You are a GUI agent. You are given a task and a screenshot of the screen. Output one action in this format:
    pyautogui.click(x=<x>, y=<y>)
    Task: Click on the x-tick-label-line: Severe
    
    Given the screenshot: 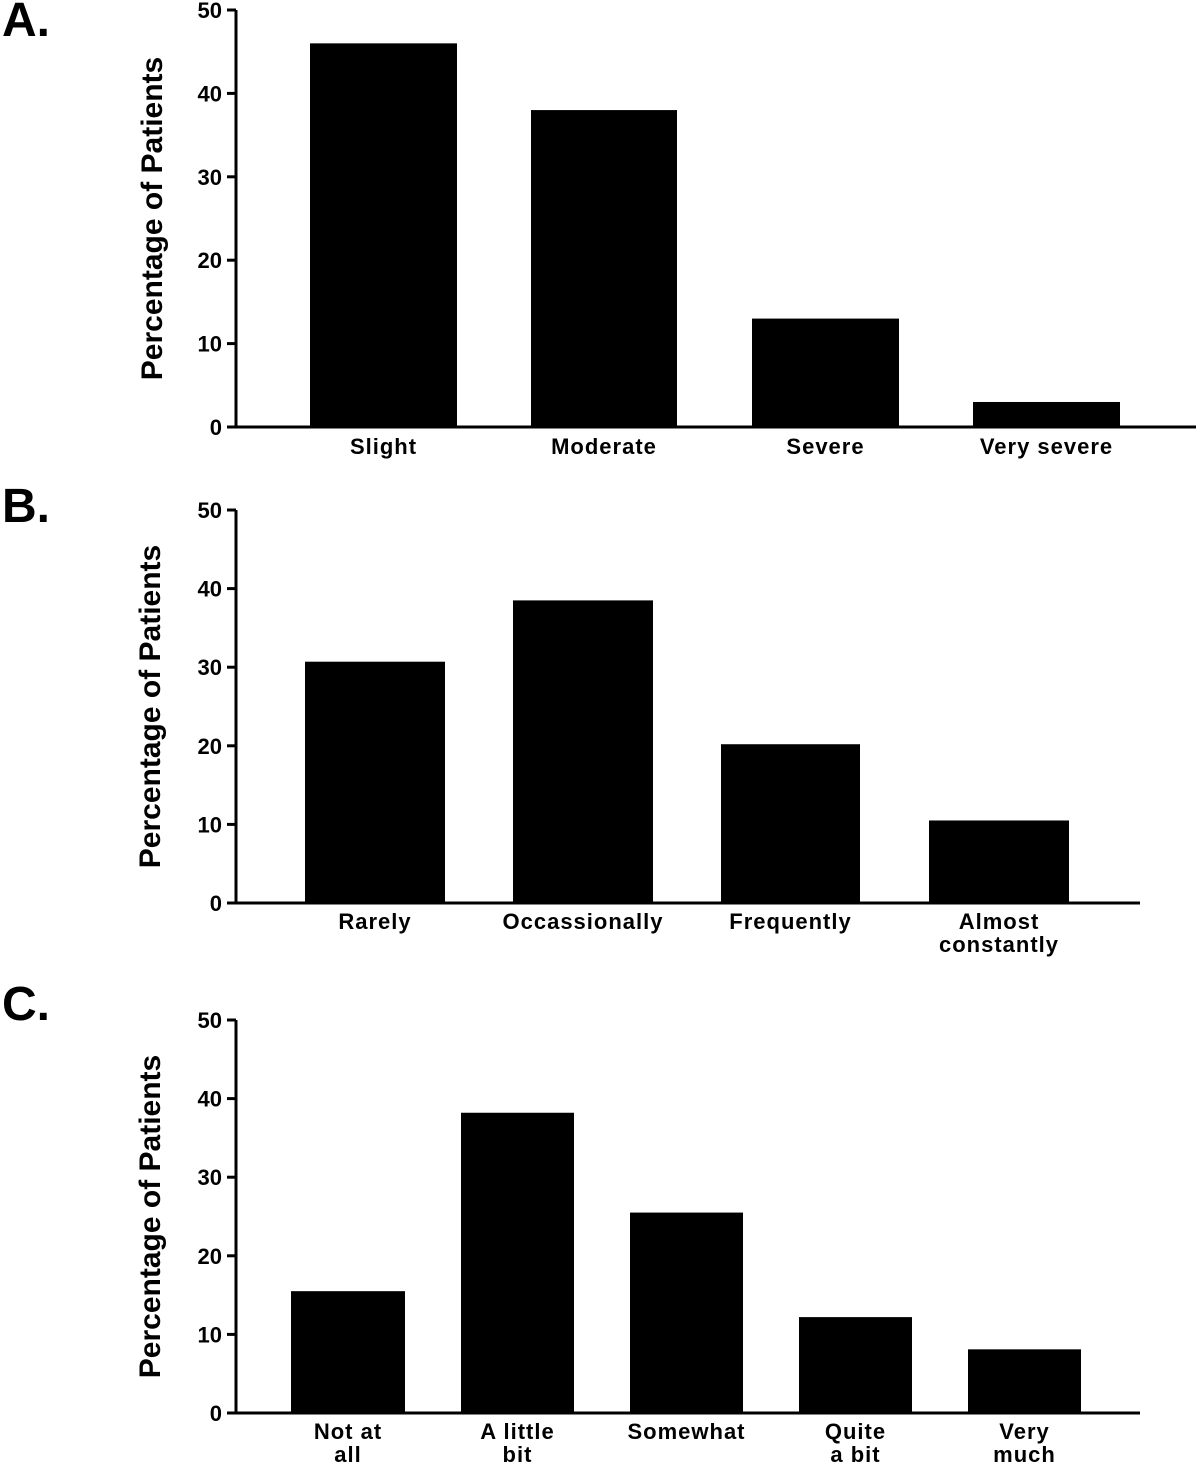 What is the action you would take?
    pyautogui.click(x=825, y=446)
    